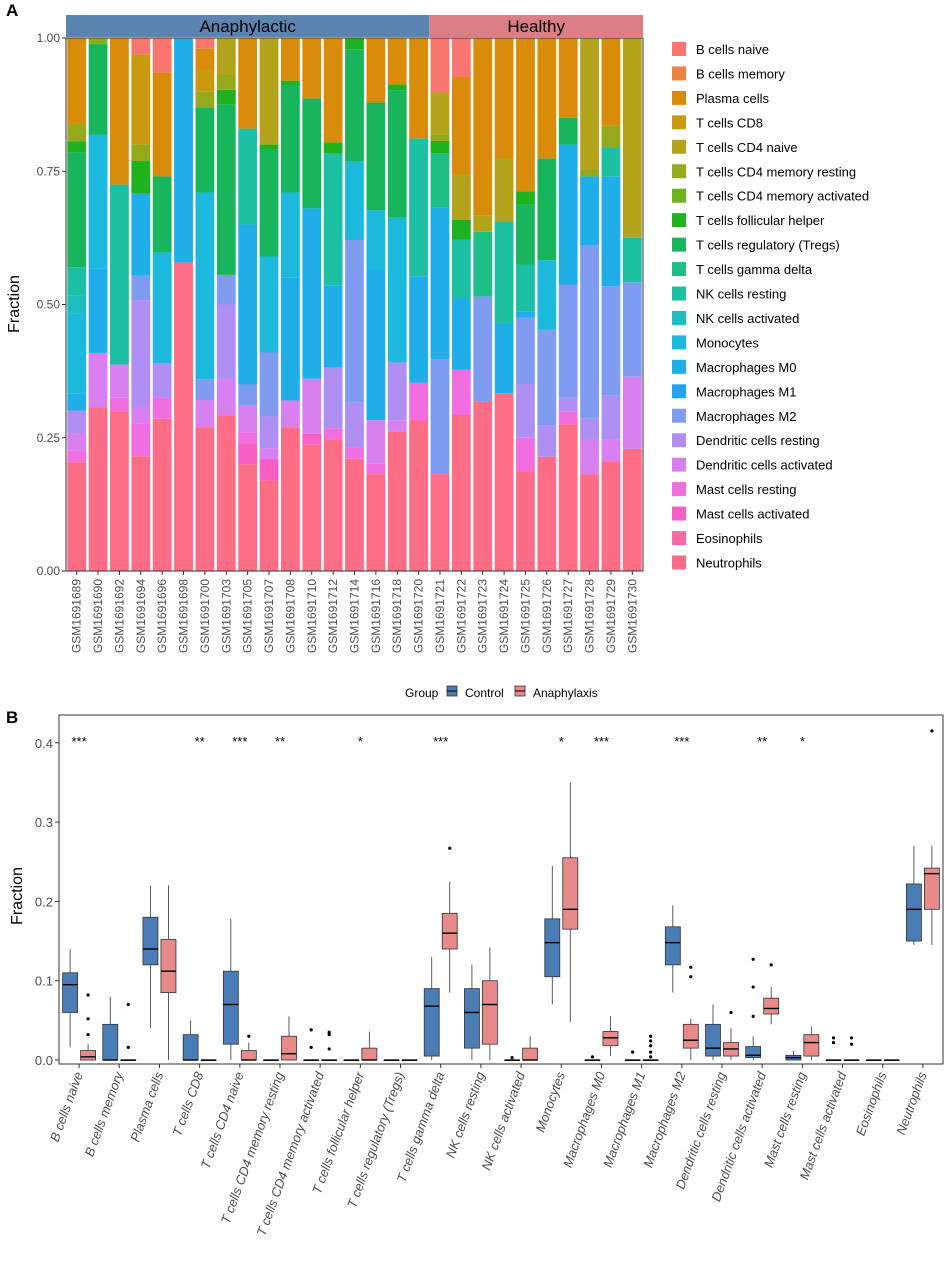 The height and width of the screenshot is (1261, 948). Describe the element at coordinates (740, 73) in the screenshot. I see `legend-label: B cells memory` at that location.